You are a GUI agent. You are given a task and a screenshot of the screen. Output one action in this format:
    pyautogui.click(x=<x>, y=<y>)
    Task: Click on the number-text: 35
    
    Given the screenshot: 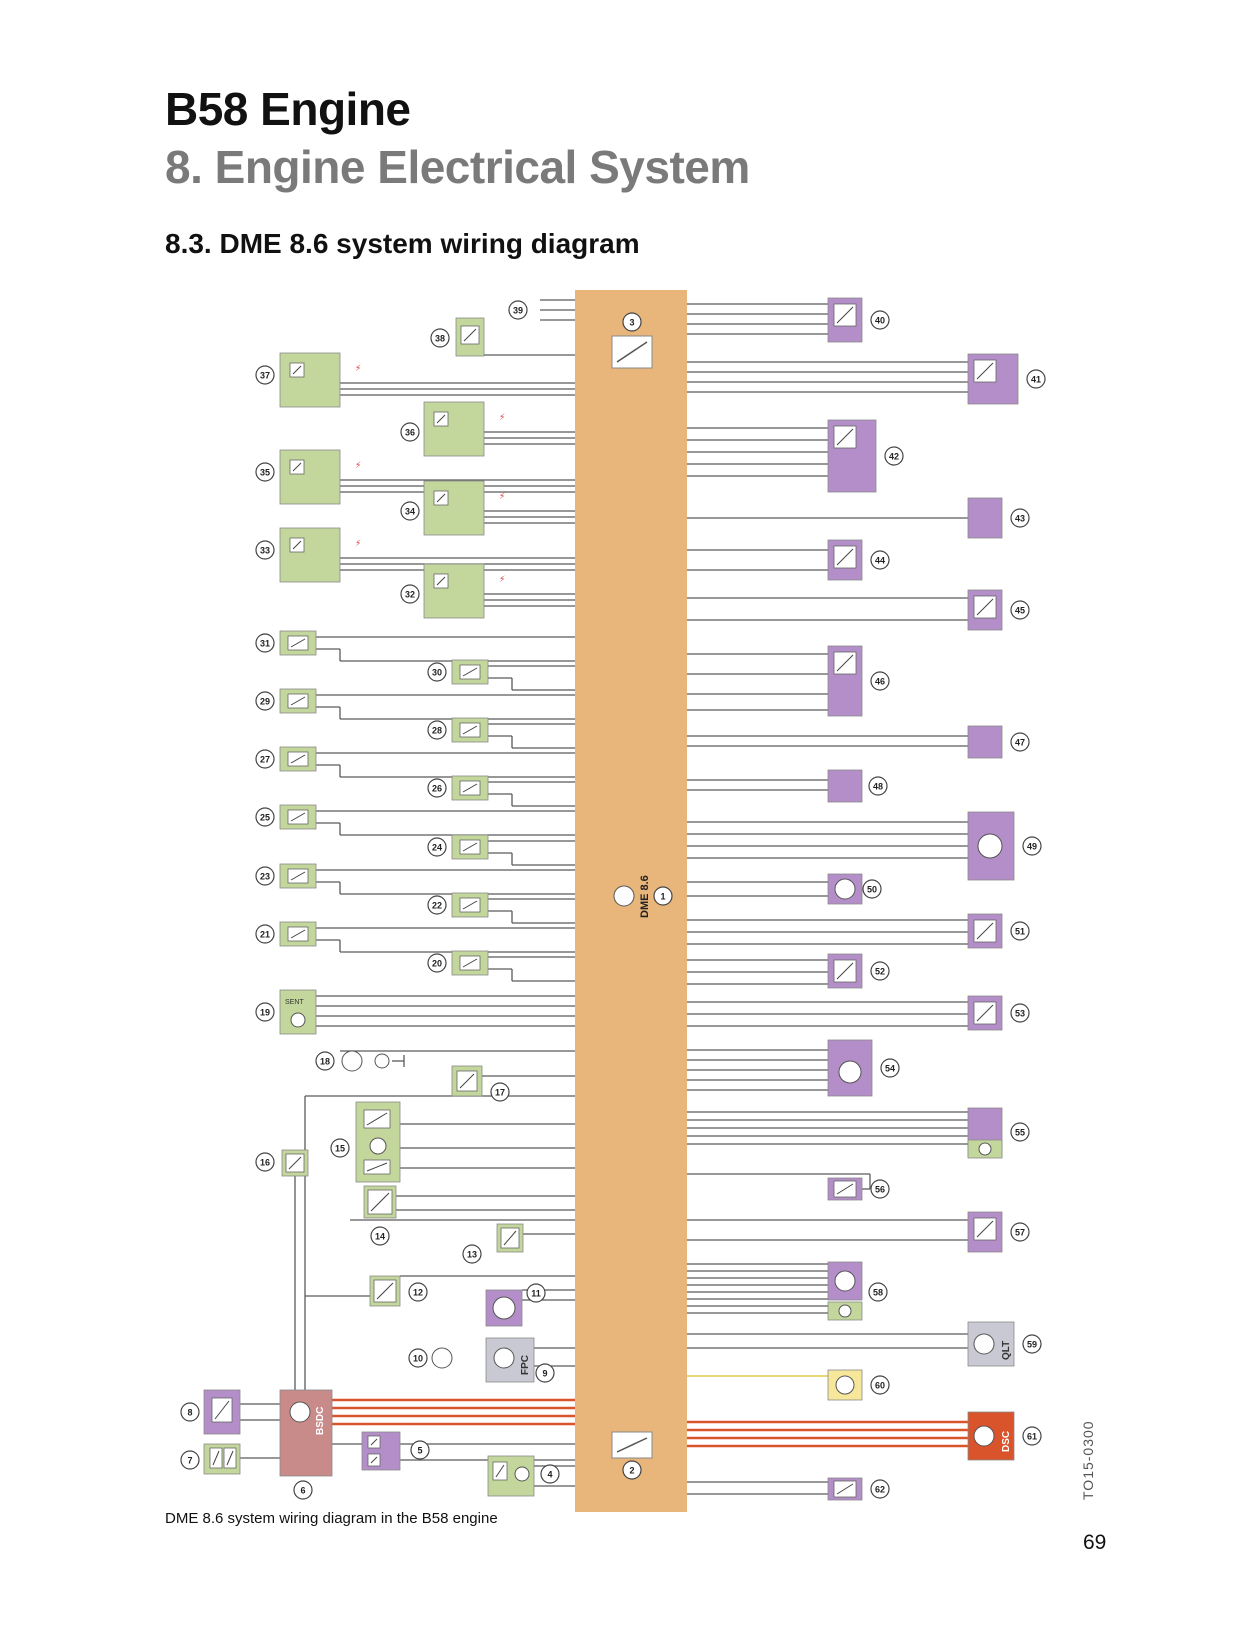 What is the action you would take?
    pyautogui.click(x=265, y=473)
    